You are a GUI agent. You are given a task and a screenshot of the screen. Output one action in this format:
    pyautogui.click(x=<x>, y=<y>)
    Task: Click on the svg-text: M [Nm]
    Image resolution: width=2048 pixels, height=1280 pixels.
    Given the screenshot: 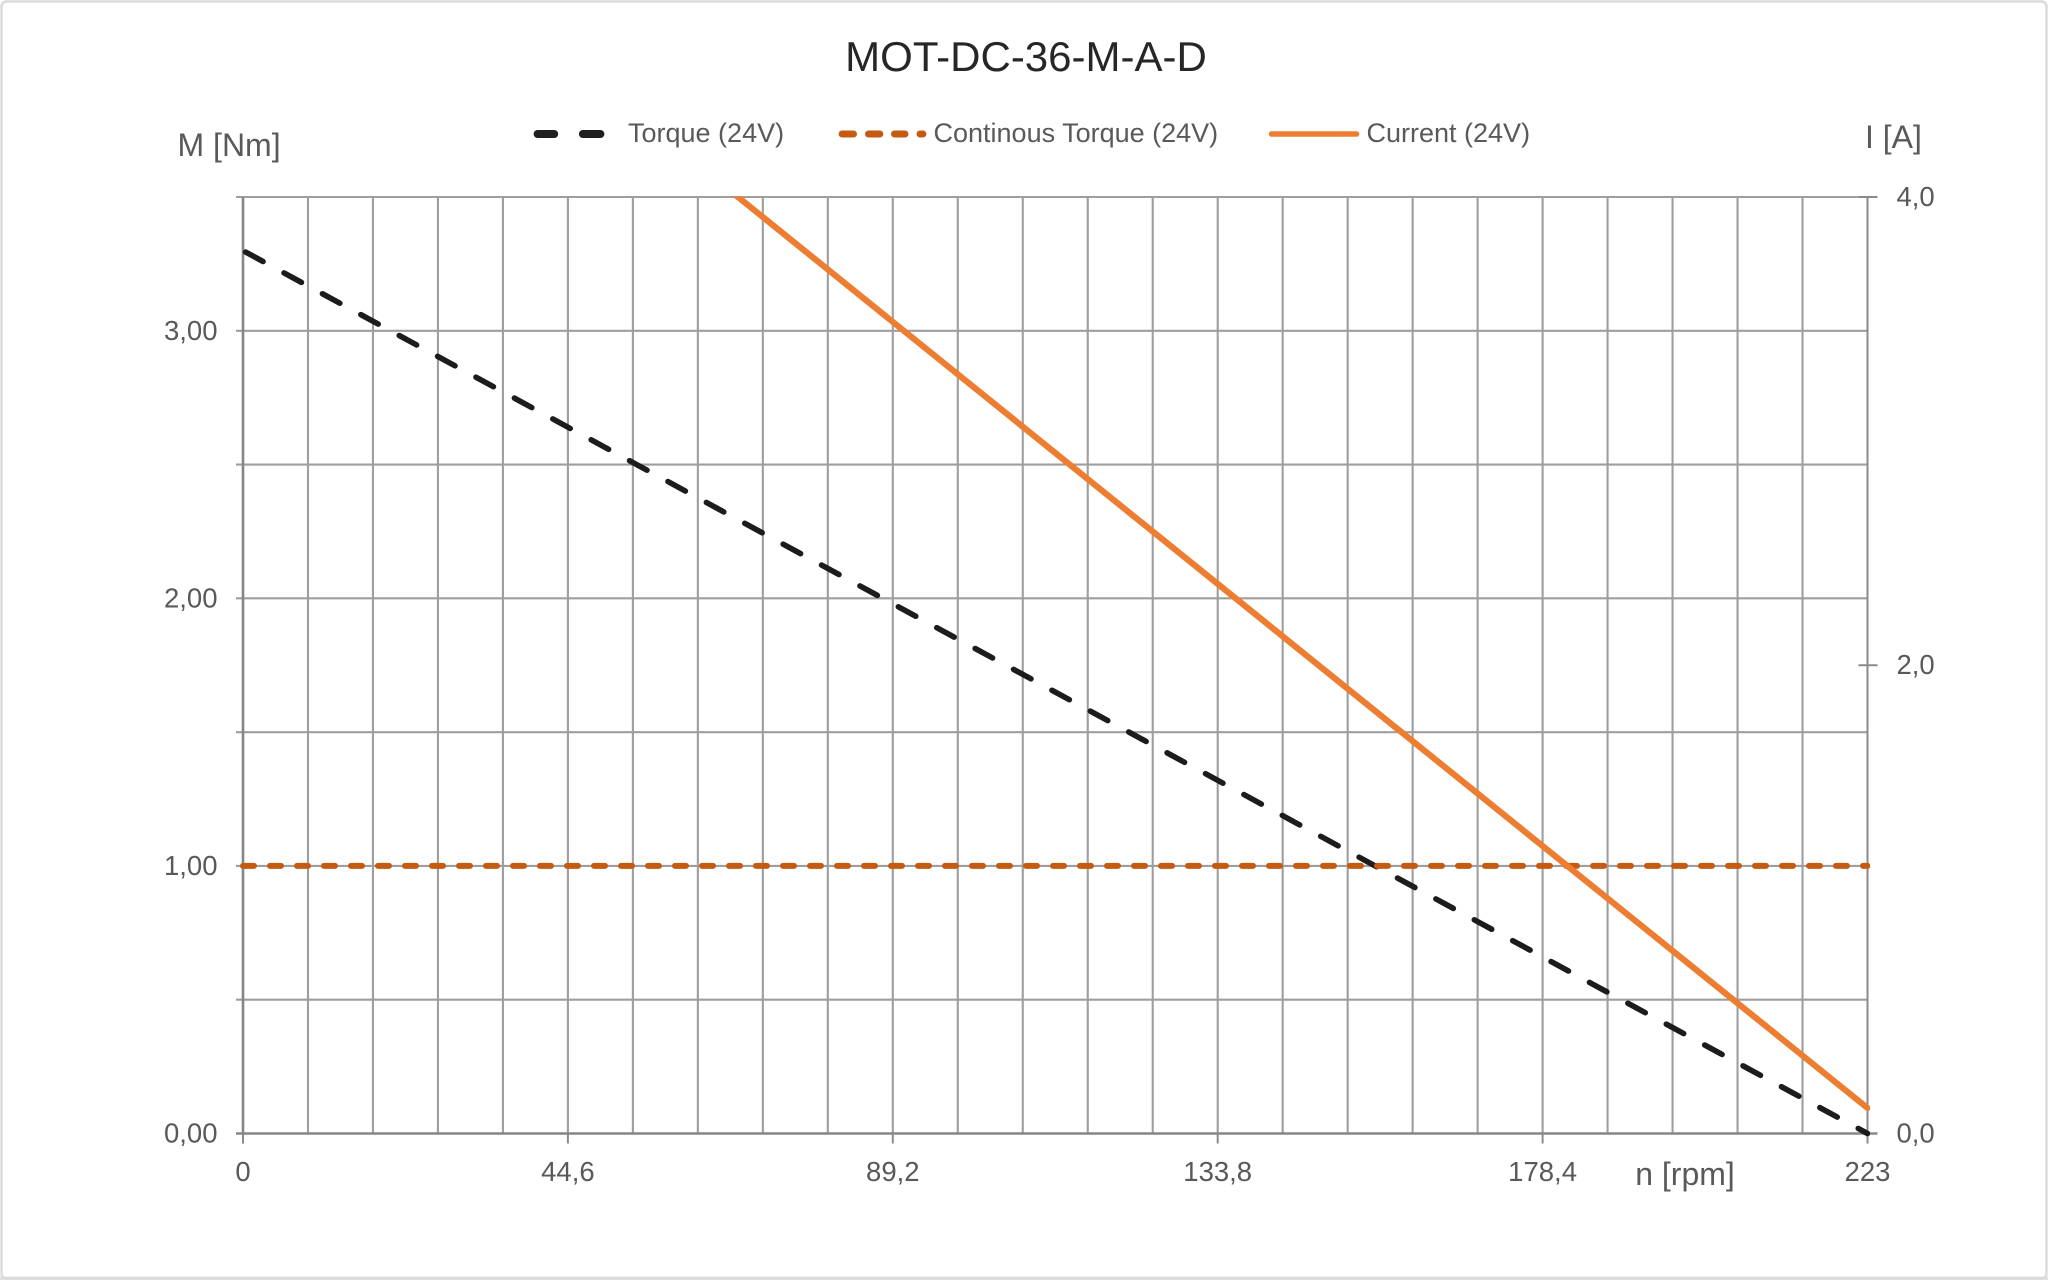 What is the action you would take?
    pyautogui.click(x=229, y=145)
    